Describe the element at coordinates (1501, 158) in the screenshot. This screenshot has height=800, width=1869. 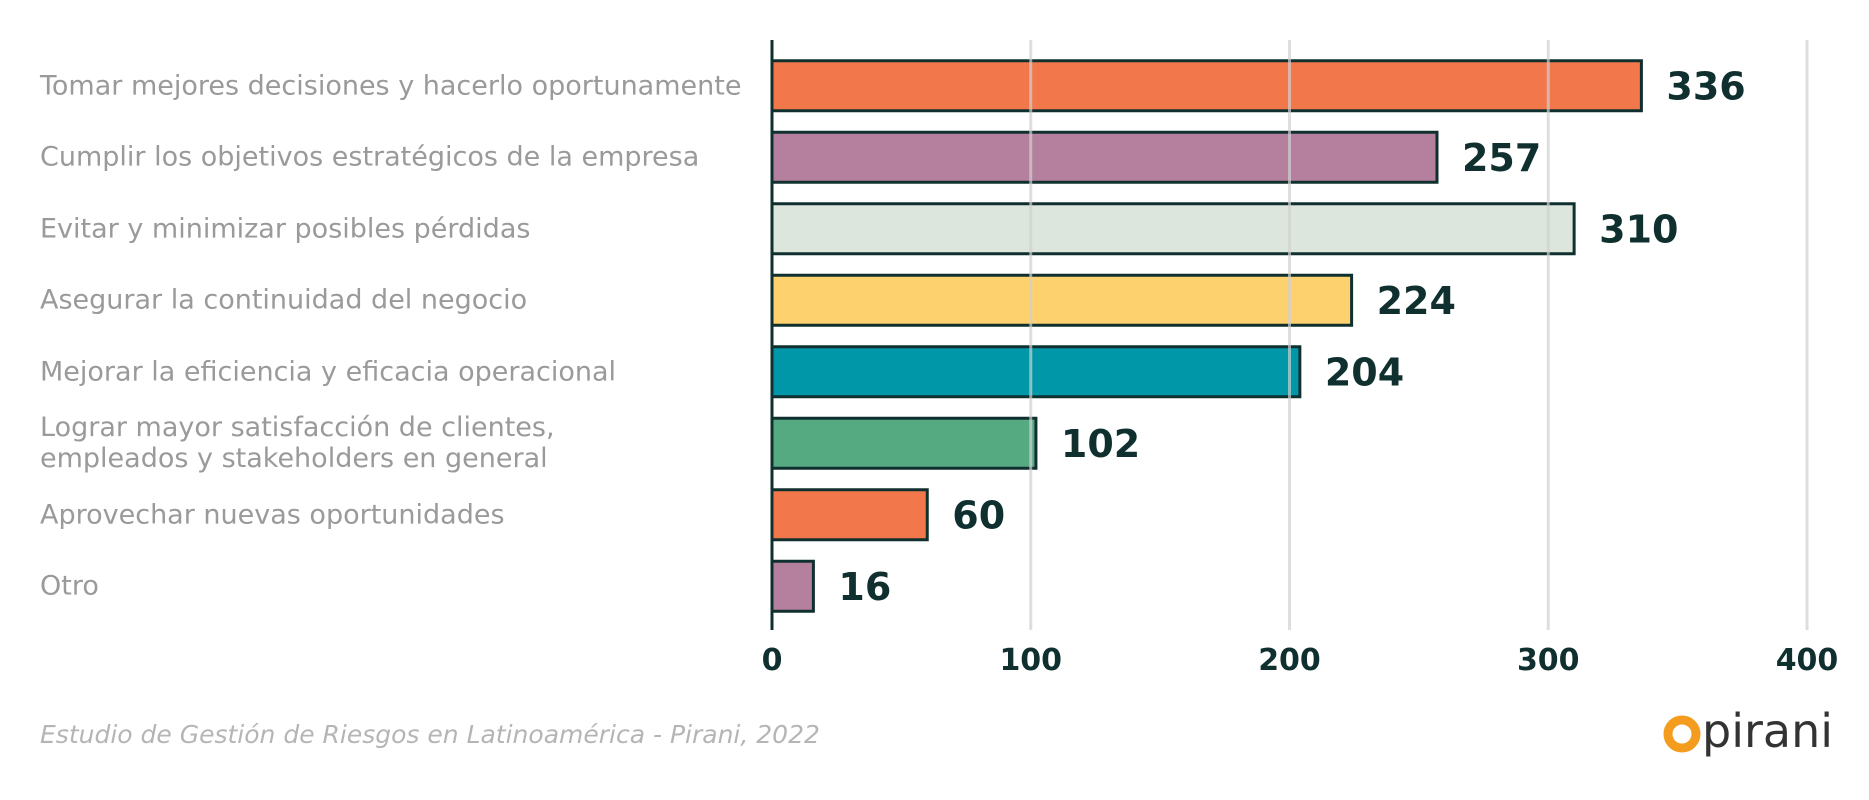
I see `value-label: 257` at that location.